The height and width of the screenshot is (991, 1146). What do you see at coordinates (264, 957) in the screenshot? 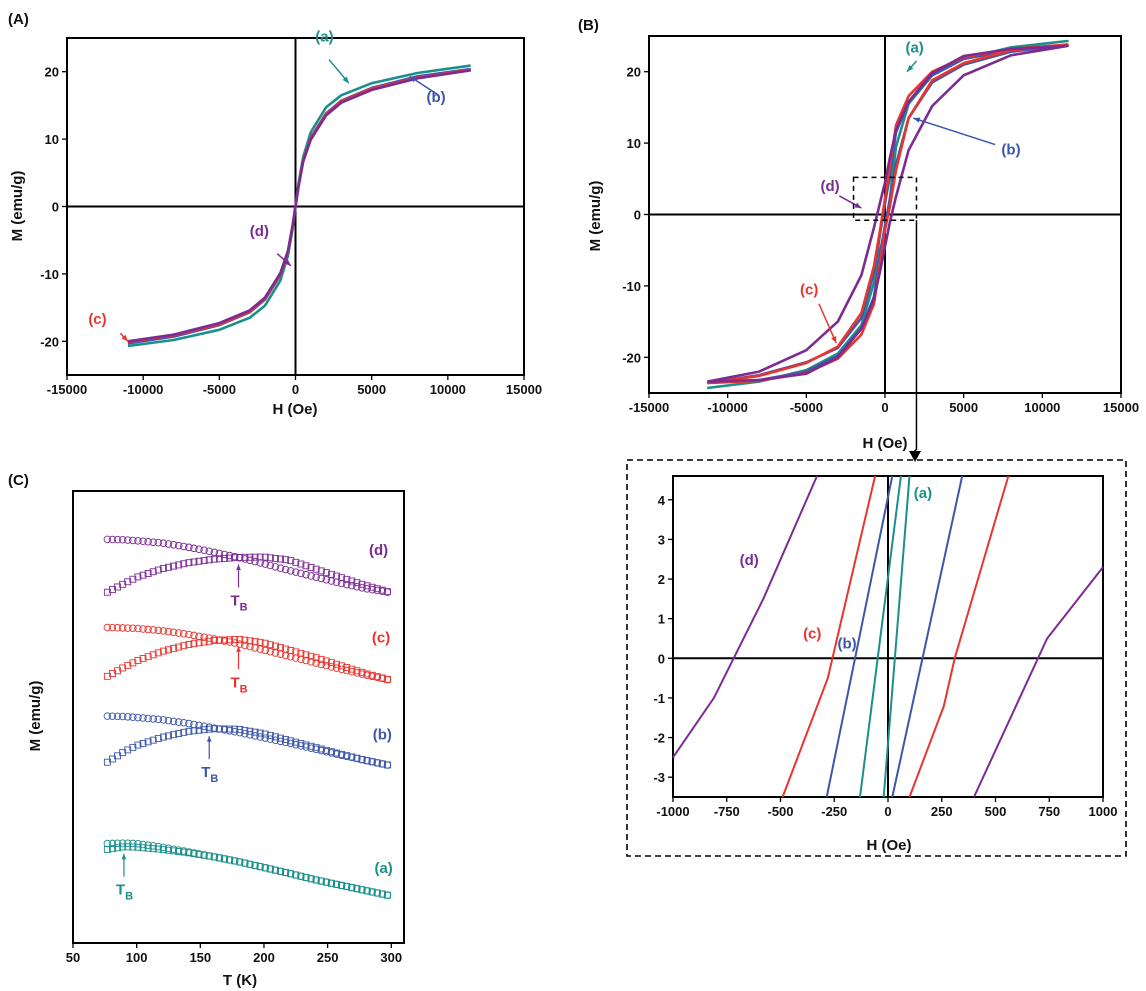
I see `x-tick-label: 200` at bounding box center [264, 957].